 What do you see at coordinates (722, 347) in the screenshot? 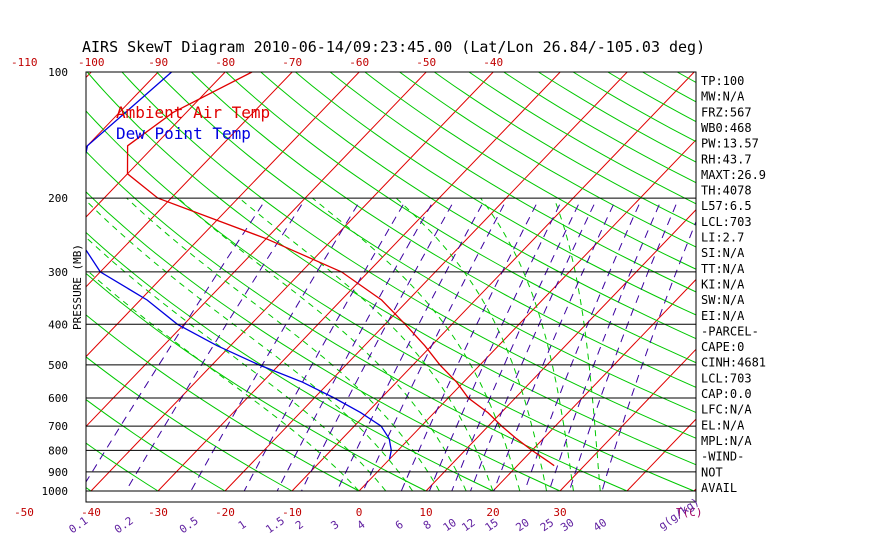
I see `index-item: CAPE:0` at bounding box center [722, 347].